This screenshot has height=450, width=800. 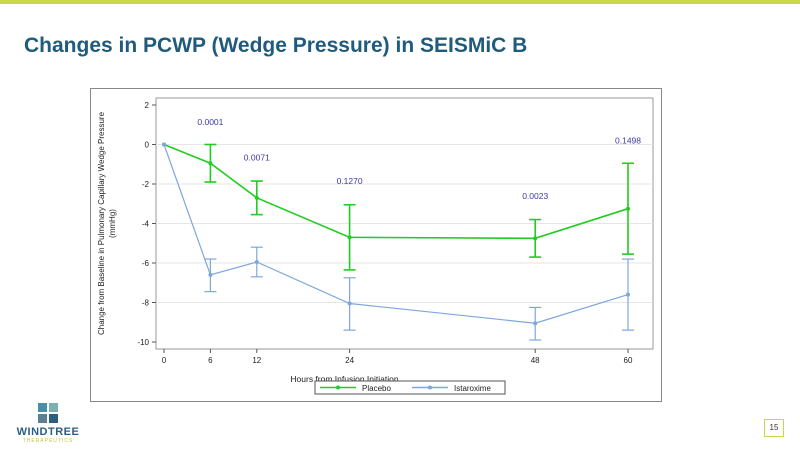 I want to click on p-value-label: 0.0001, so click(x=210, y=122).